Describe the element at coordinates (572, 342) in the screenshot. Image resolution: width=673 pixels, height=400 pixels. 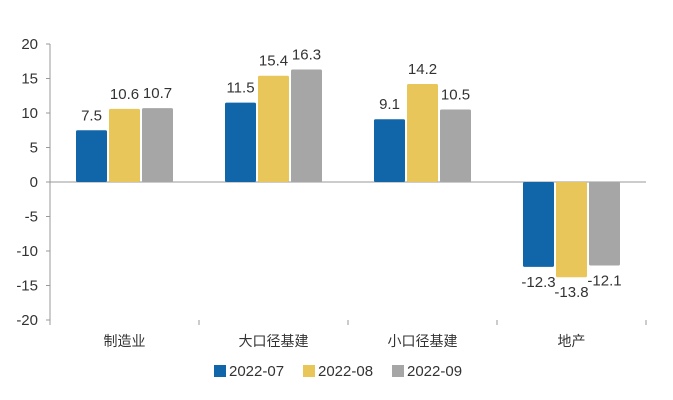
I see `x-category-label: 地产` at that location.